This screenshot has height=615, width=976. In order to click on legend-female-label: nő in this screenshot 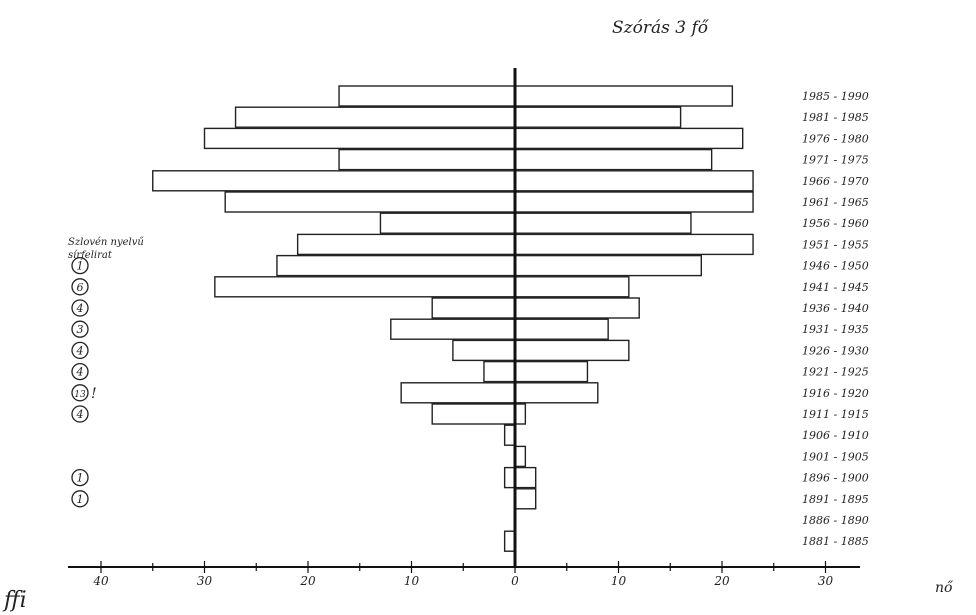, I will do `click(944, 588)`.